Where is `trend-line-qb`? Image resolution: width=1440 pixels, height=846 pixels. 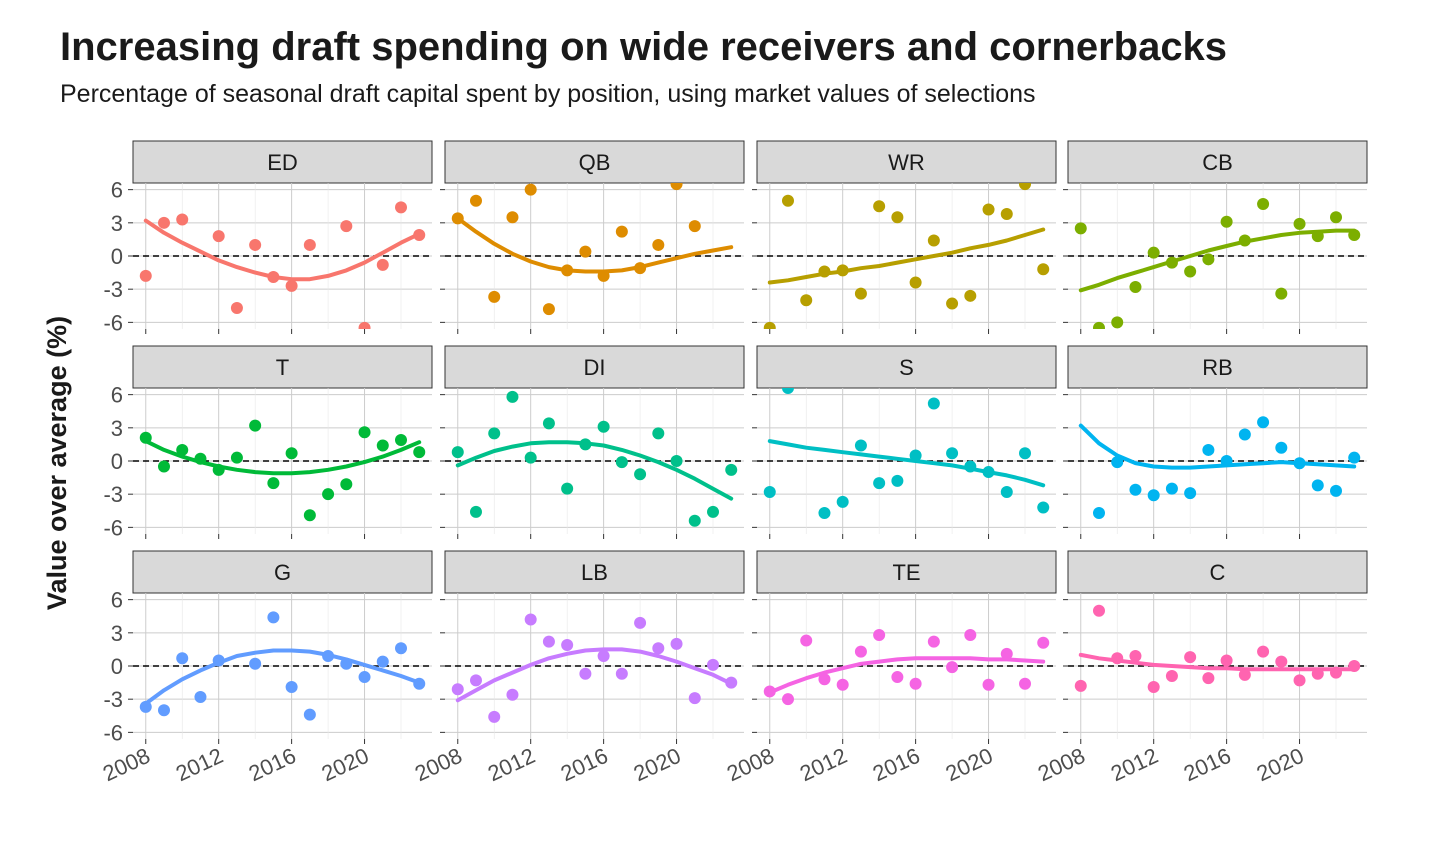
trend-line-qb is located at coordinates (594, 245).